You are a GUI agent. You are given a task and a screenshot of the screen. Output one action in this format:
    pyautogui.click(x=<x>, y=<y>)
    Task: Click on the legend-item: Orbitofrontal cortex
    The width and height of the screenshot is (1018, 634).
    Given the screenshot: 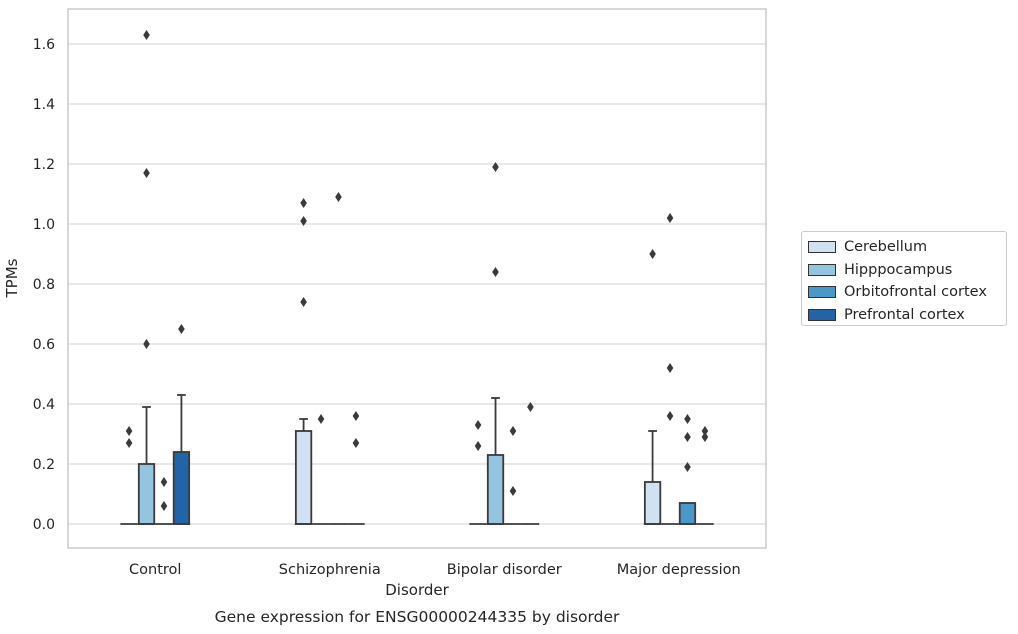 What is the action you would take?
    pyautogui.click(x=907, y=292)
    